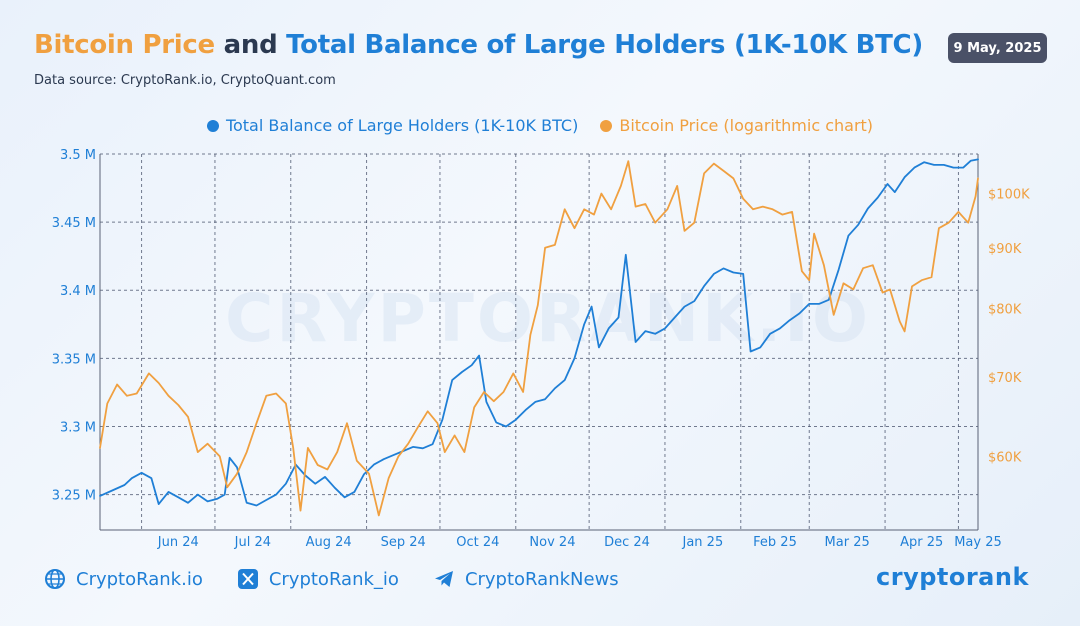 This screenshot has width=1080, height=626. Describe the element at coordinates (1005, 309) in the screenshot. I see `y-right-tick-label: $80K` at that location.